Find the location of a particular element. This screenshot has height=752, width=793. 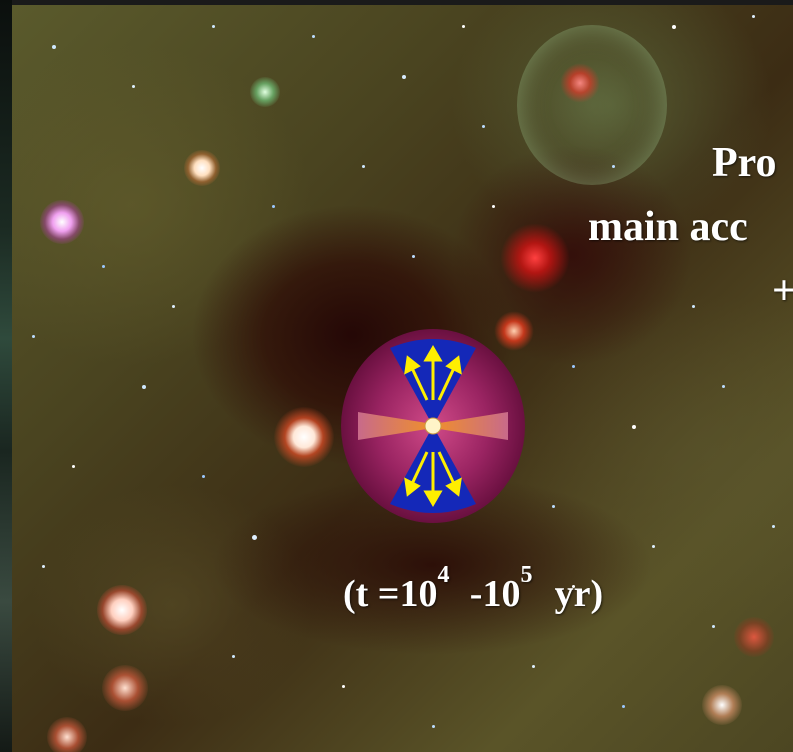

left-image-edge is located at coordinates (6, 376).